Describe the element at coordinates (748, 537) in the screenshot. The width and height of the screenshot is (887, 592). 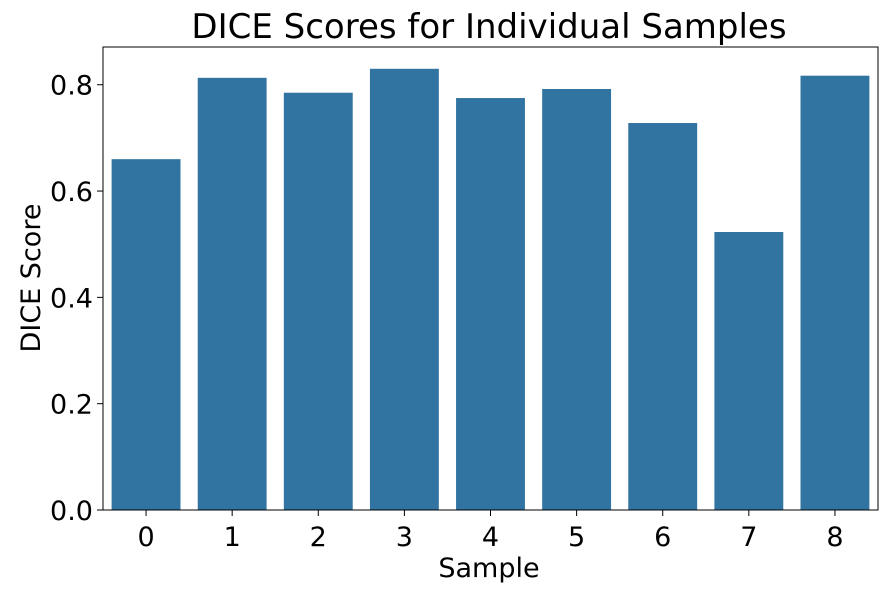
I see `x-tick-label: 7` at that location.